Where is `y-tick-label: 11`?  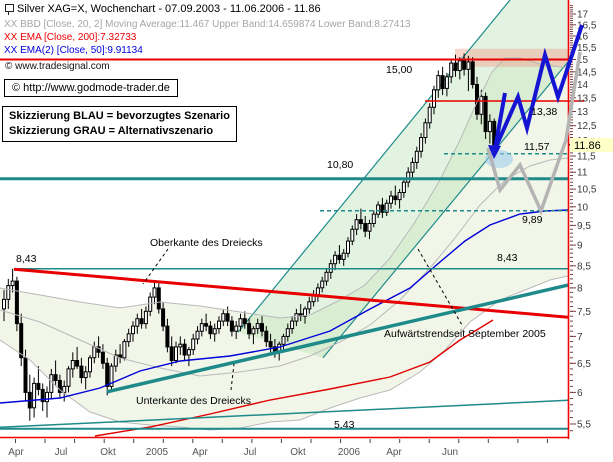
y-tick-label: 11 is located at coordinates (582, 173).